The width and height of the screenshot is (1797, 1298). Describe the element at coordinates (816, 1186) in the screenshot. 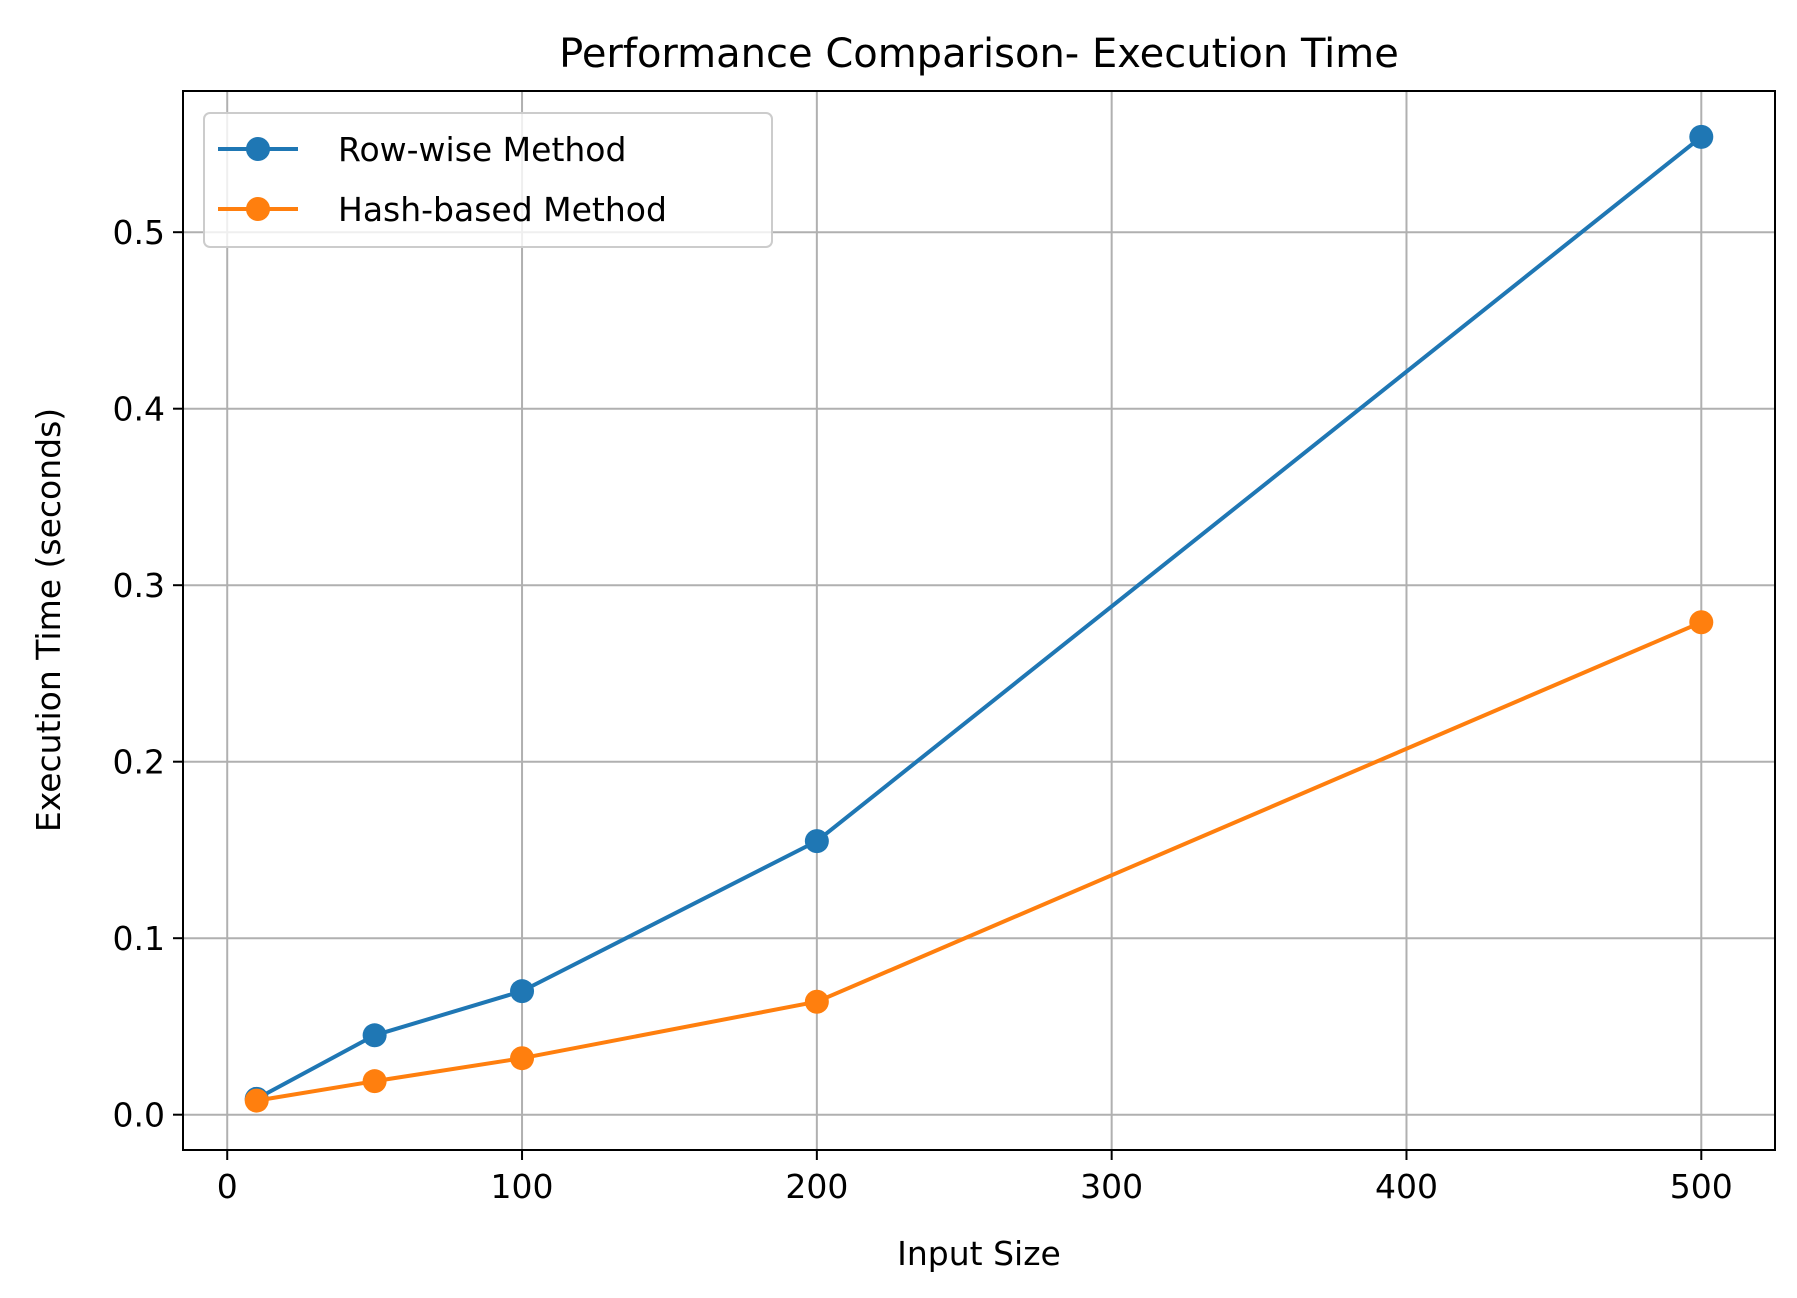

I see `x-tick-label: 200` at that location.